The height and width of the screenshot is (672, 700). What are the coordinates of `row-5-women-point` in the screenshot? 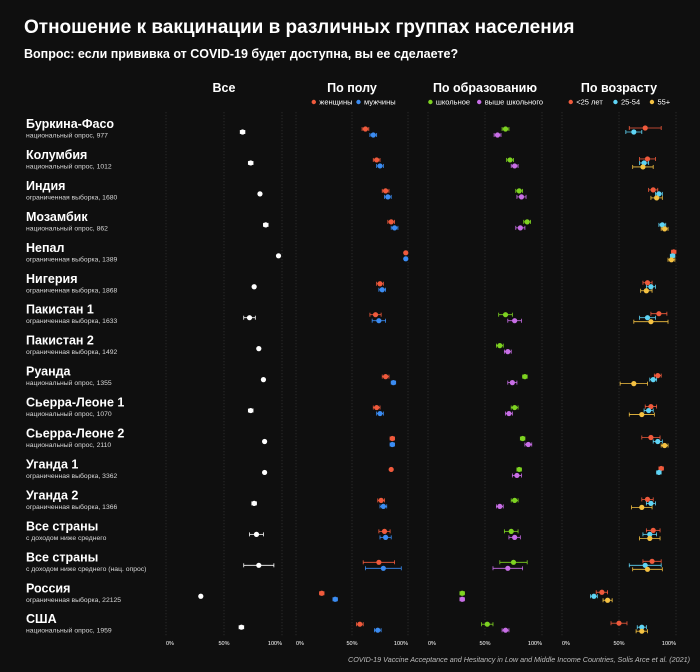 It's located at (380, 284).